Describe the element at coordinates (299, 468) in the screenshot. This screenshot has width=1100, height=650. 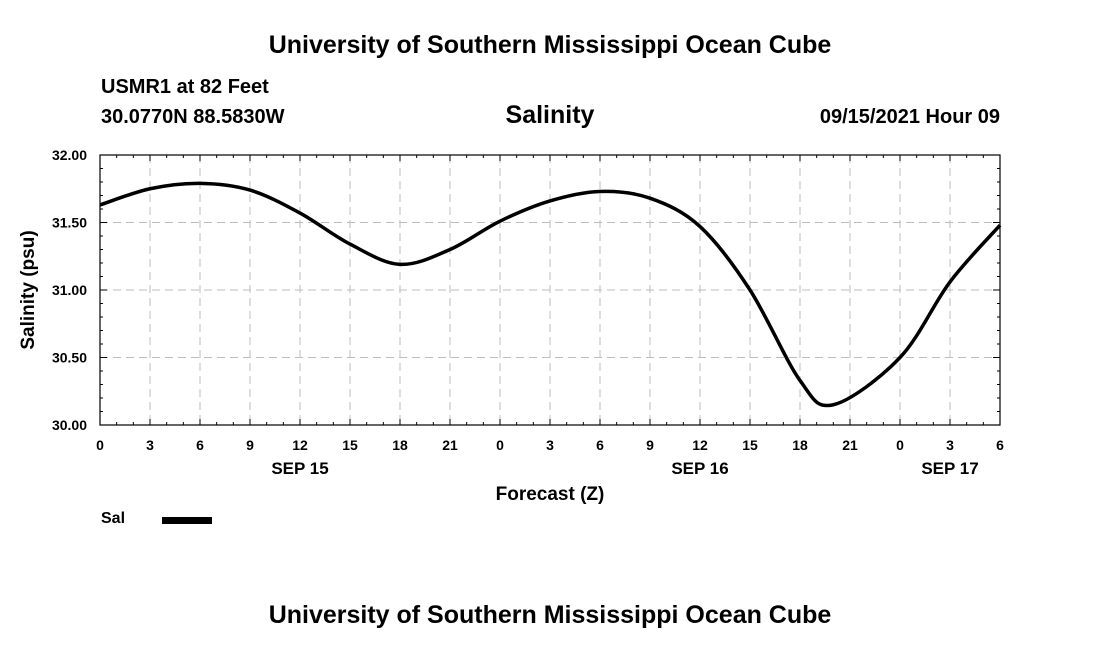
I see `date-label: SEP 15` at that location.